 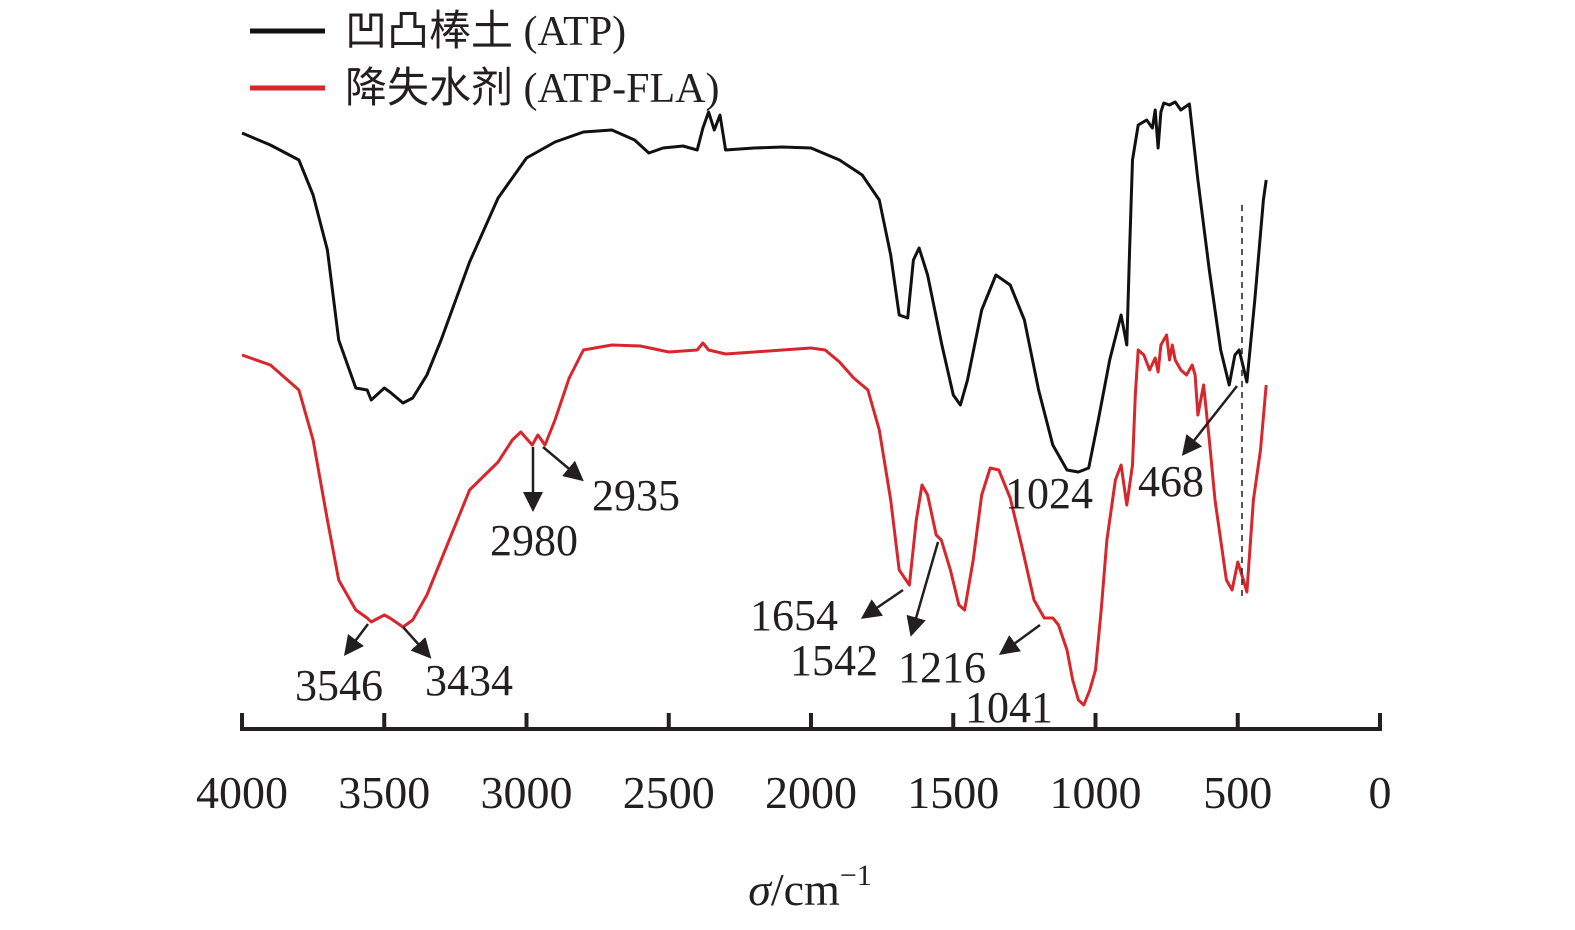 I want to click on x-axis-ticks: 4000 3500 3000 2500 2000 1500 1000 500 0, so click(x=794, y=765).